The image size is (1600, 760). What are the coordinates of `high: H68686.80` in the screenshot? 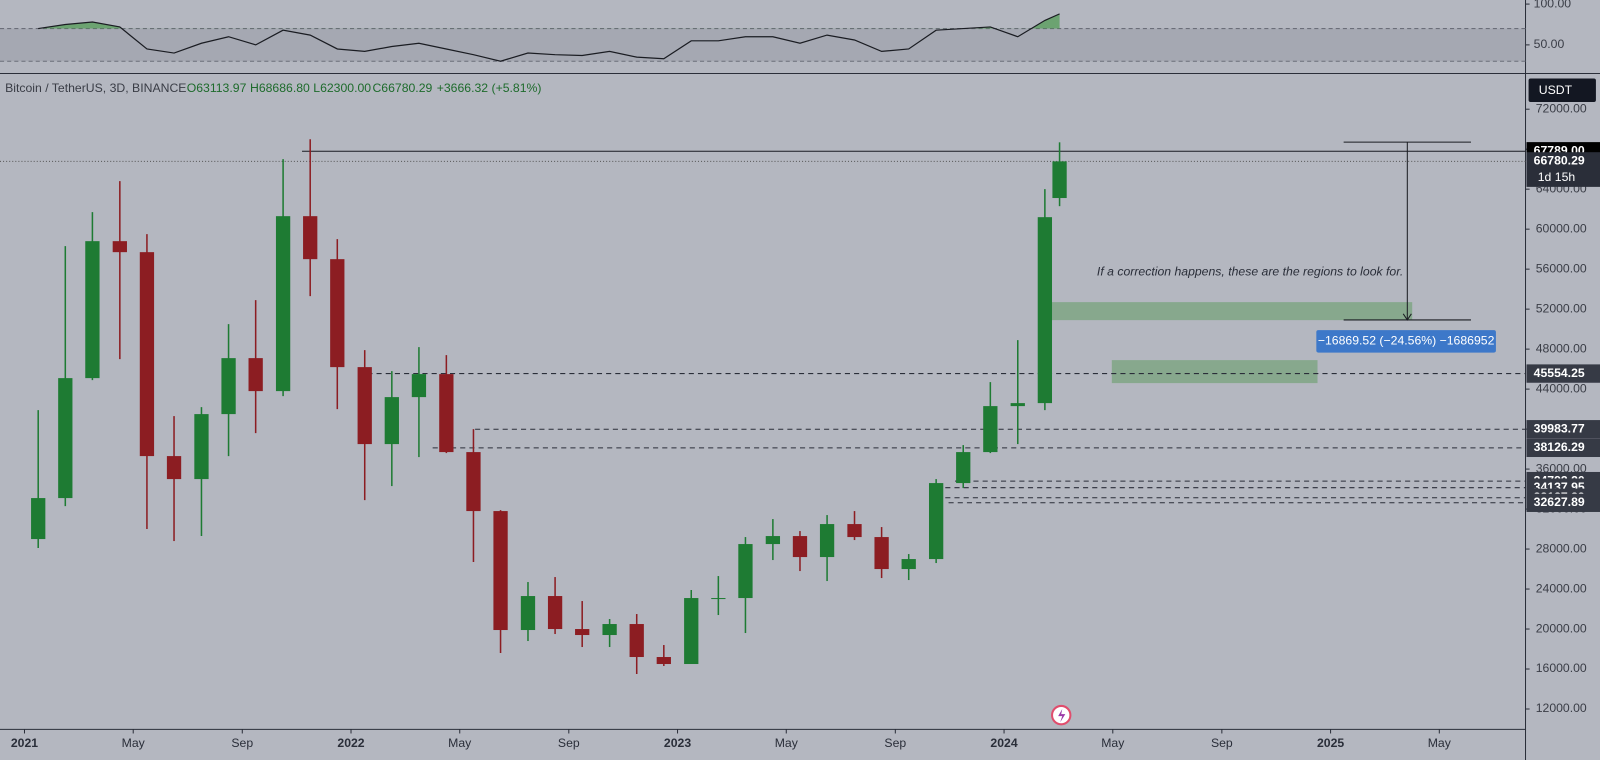 It's located at (280, 88).